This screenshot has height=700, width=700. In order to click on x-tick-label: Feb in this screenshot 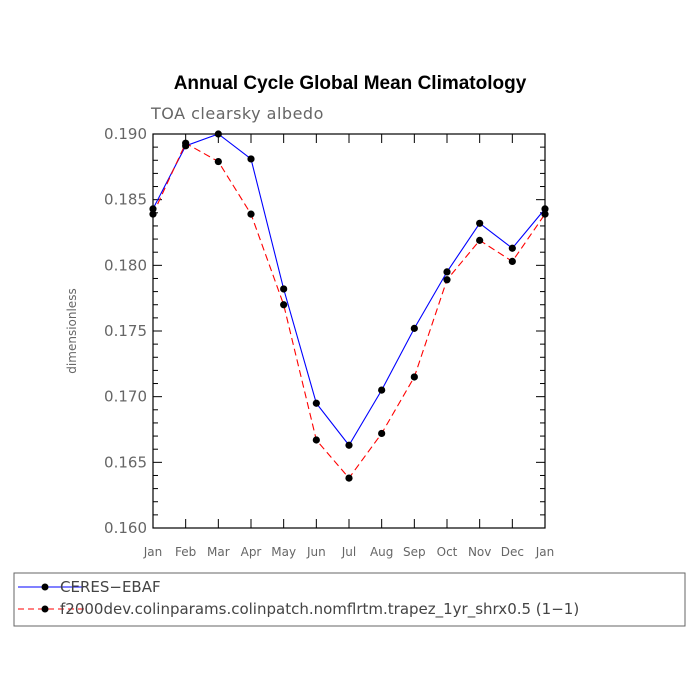, I will do `click(185, 552)`.